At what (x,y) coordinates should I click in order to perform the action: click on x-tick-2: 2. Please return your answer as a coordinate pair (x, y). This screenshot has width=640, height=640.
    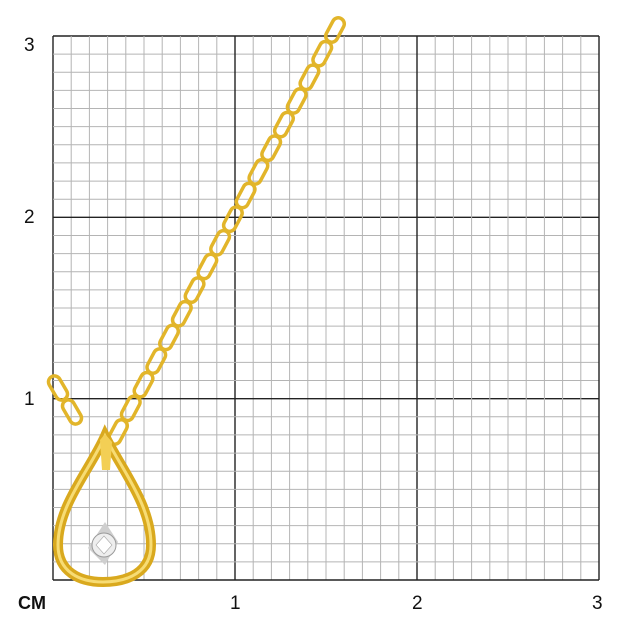
    Looking at the image, I should click on (417, 603).